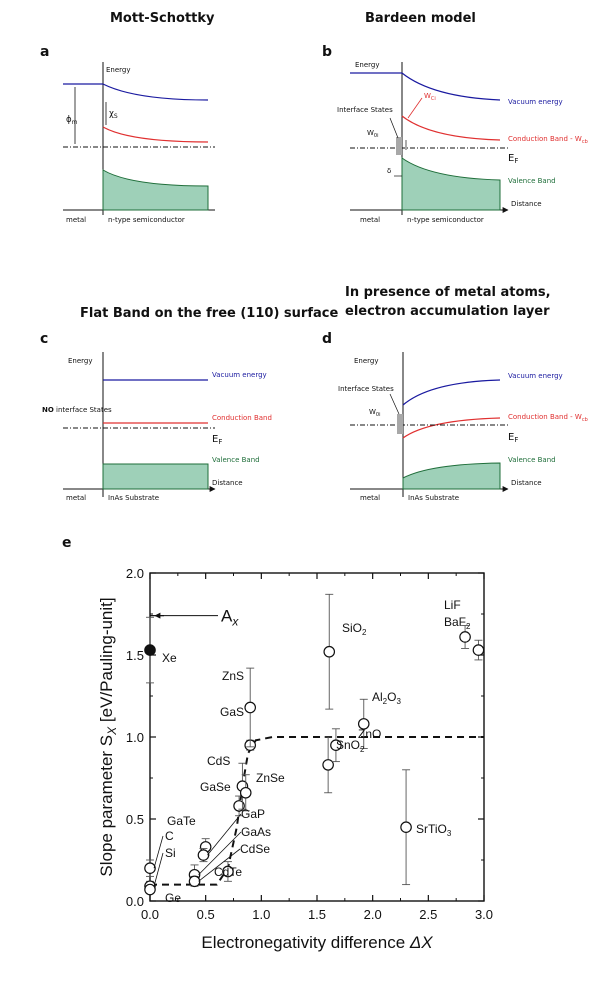 This screenshot has height=982, width=600. I want to click on point-c, so click(150, 868).